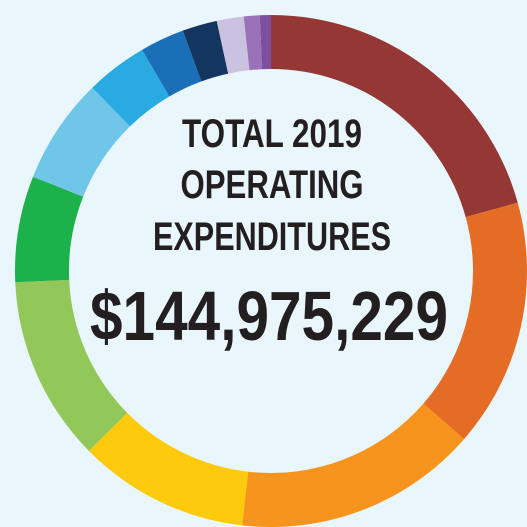 The height and width of the screenshot is (527, 527). I want to click on title-line: OPERATING, so click(272, 185).